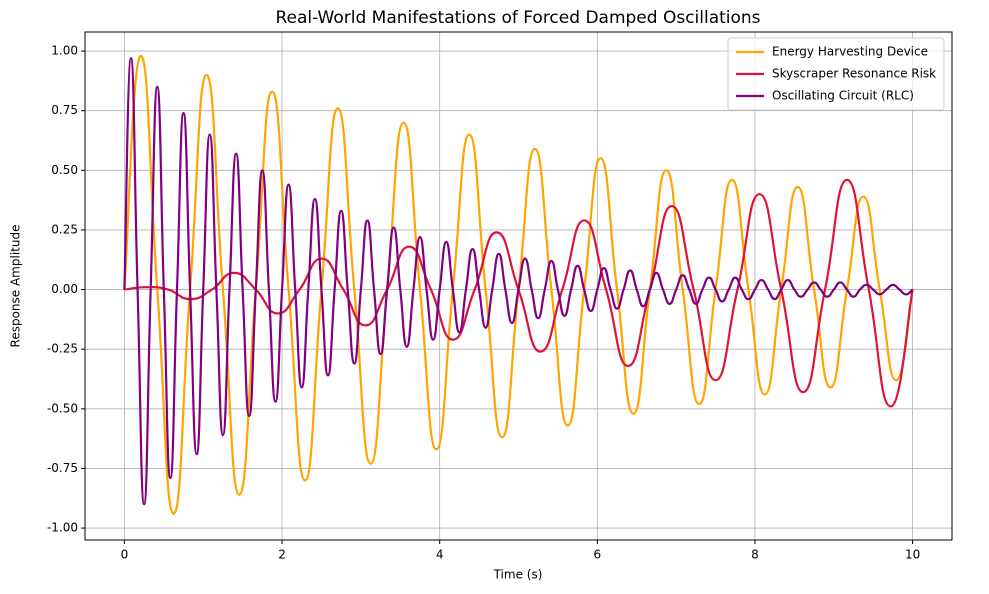 The height and width of the screenshot is (594, 989). Describe the element at coordinates (64, 51) in the screenshot. I see `y-tick-label: 1.00` at that location.